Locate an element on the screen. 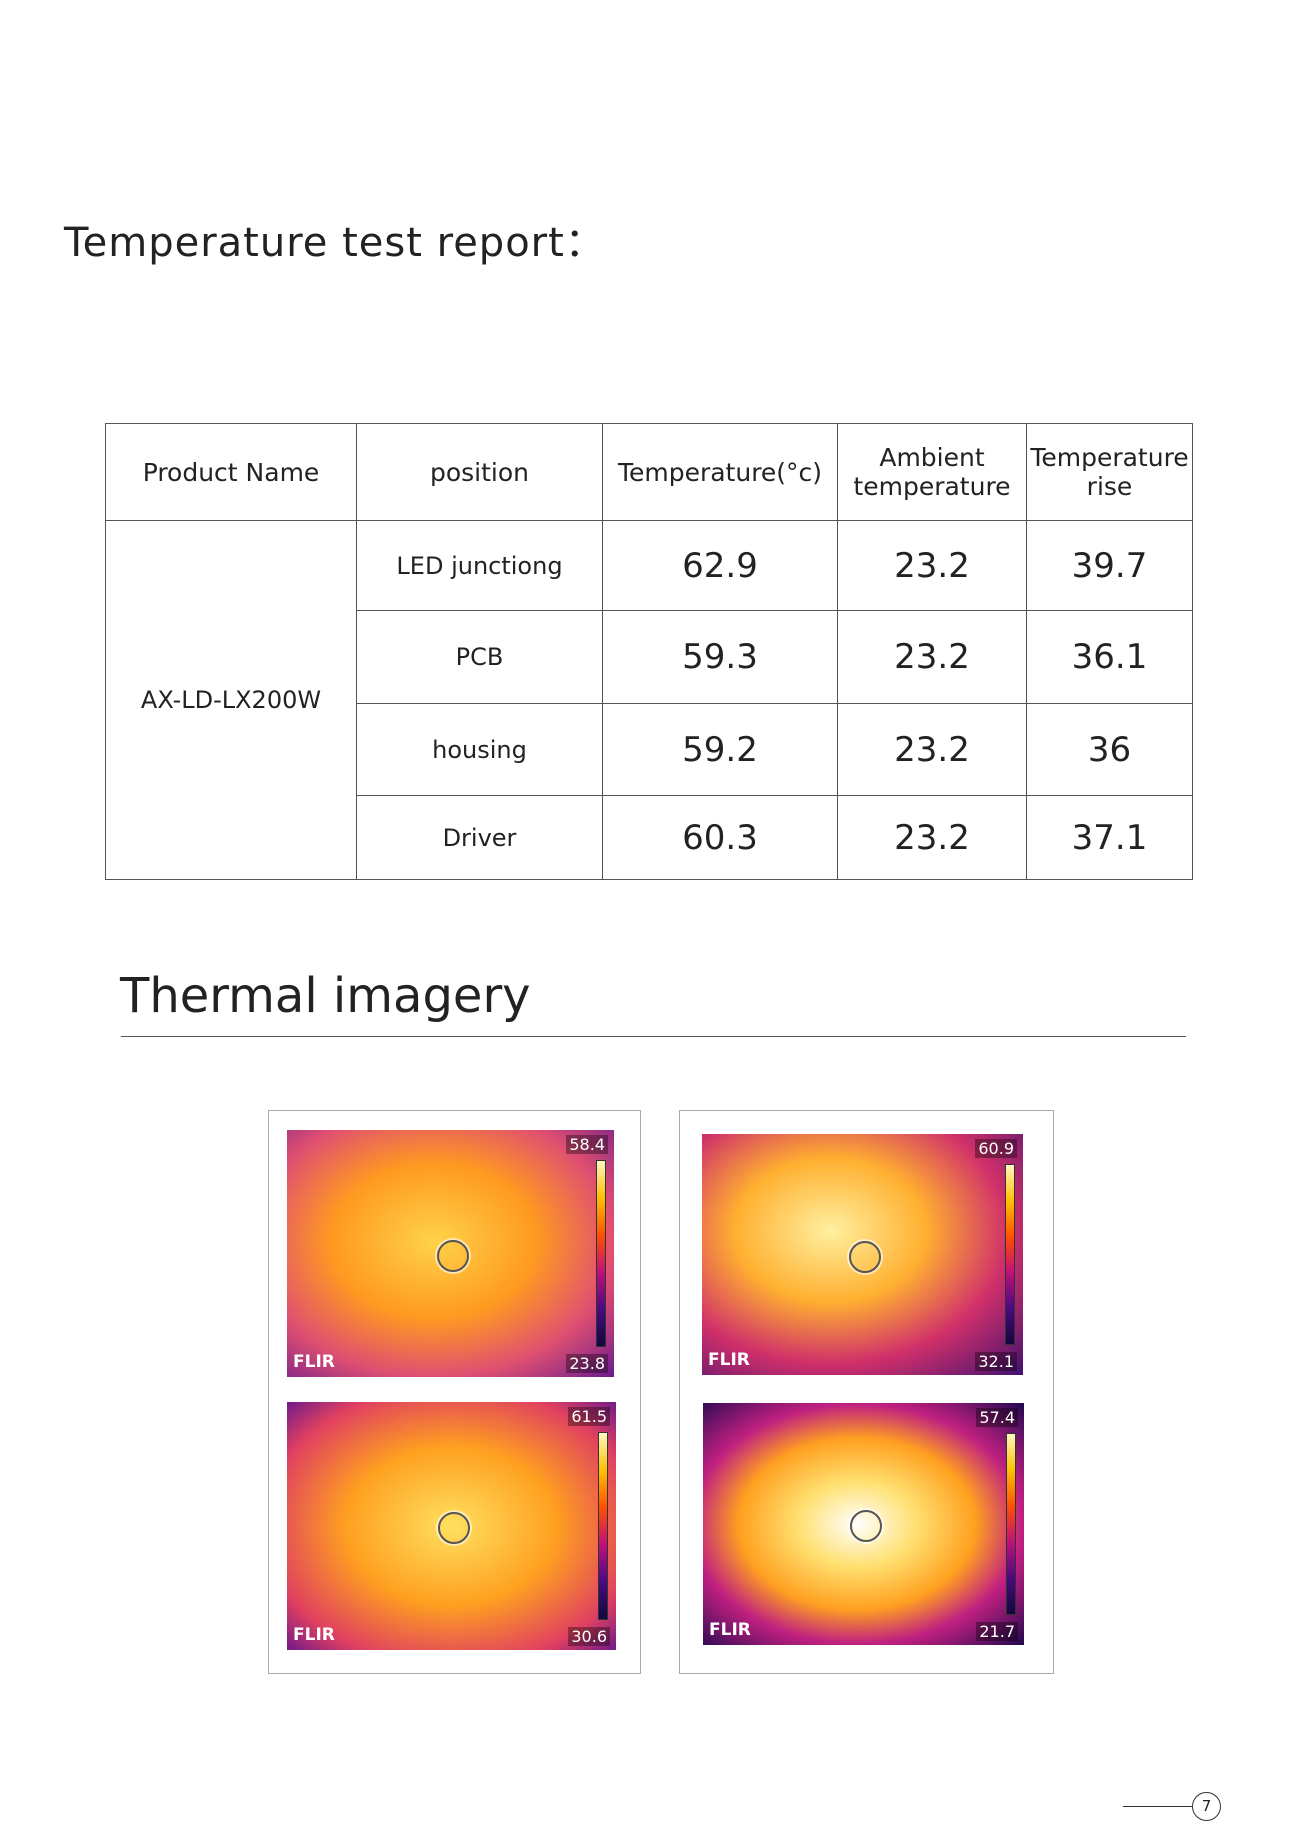 The height and width of the screenshot is (1848, 1307). max-temp: 57.4 is located at coordinates (997, 1417).